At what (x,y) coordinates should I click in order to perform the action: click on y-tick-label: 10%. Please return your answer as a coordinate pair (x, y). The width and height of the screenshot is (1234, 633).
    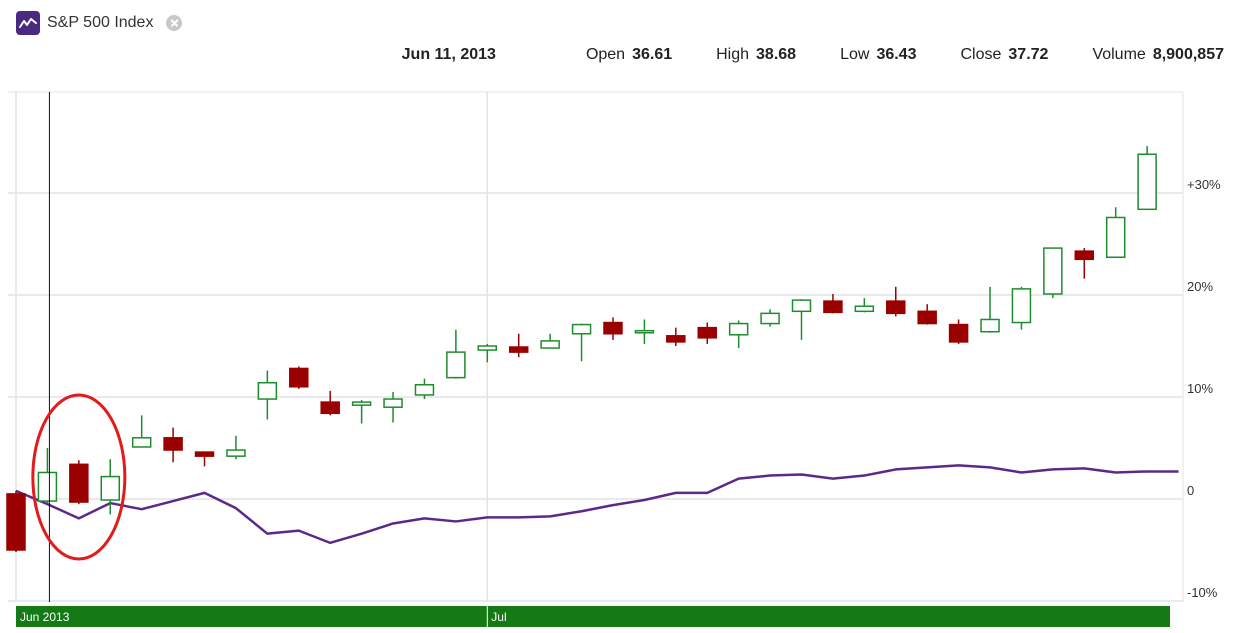
    Looking at the image, I should click on (1200, 388).